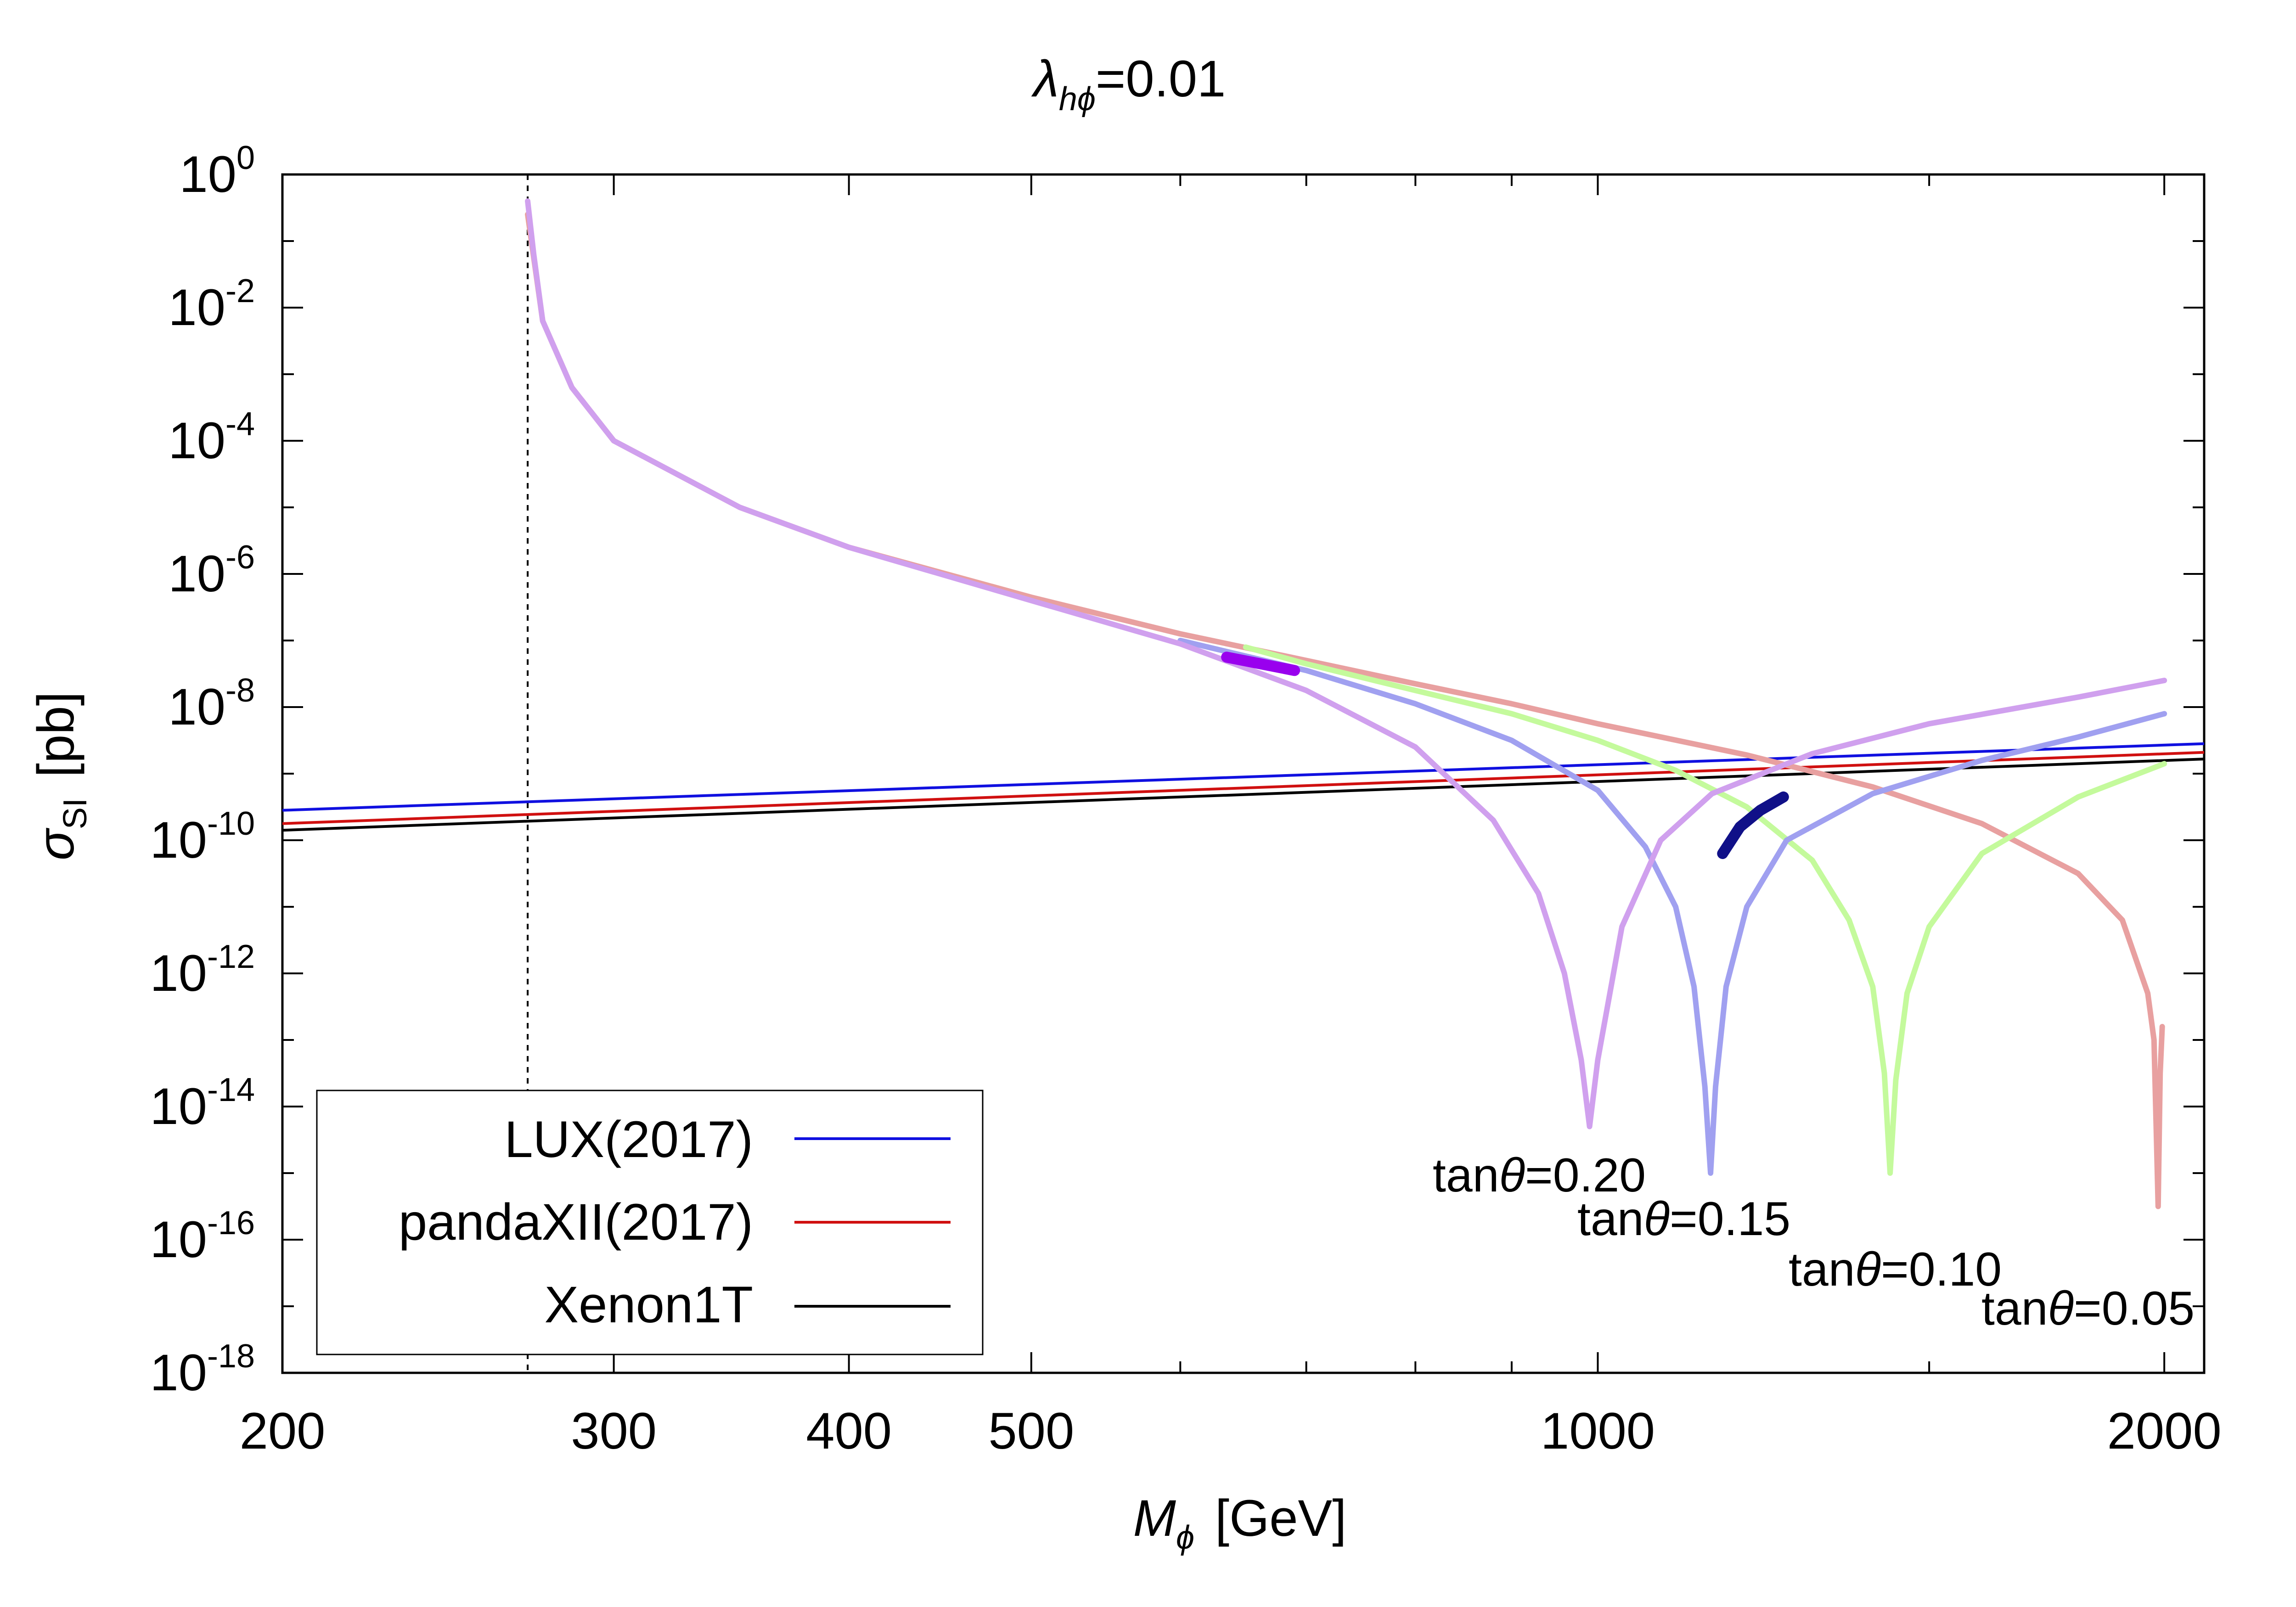  What do you see at coordinates (648, 1304) in the screenshot?
I see `legend-label-xenon1t: Xenon1T` at bounding box center [648, 1304].